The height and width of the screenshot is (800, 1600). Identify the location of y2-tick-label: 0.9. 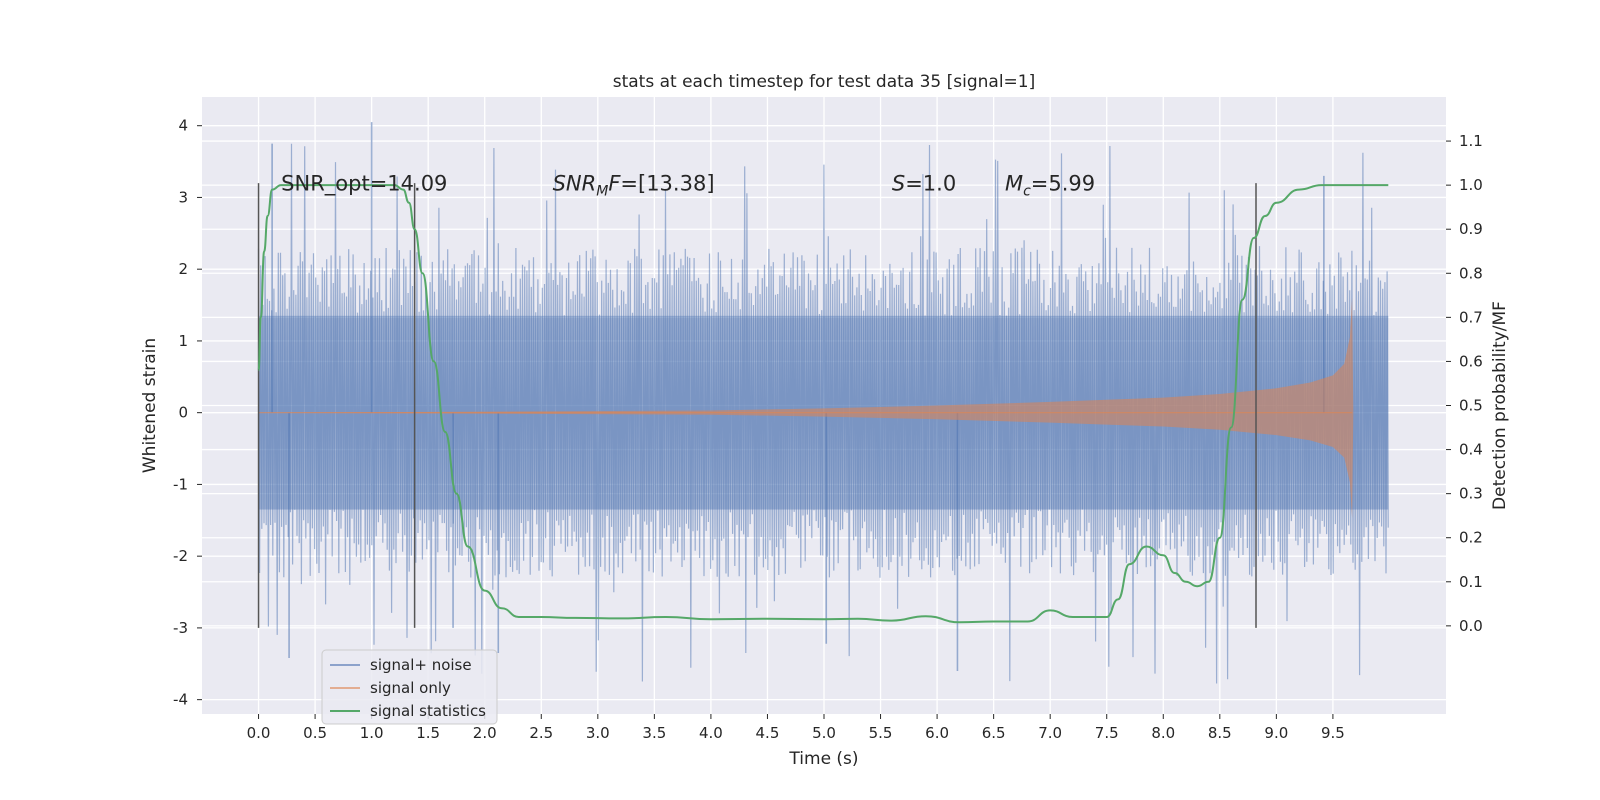
(1471, 229).